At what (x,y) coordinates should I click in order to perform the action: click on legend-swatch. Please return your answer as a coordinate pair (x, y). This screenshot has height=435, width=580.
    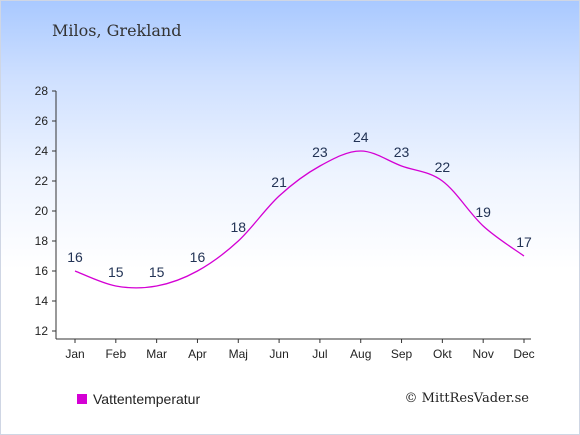
    Looking at the image, I should click on (82, 399).